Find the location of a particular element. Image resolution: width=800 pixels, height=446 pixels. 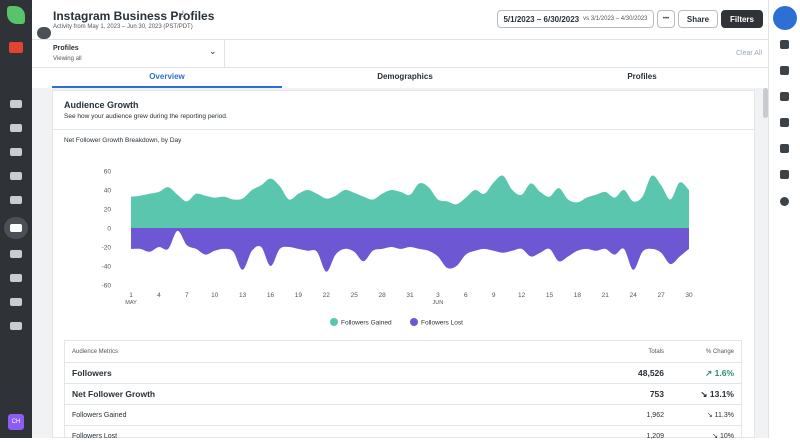

share-button: Share is located at coordinates (698, 19).